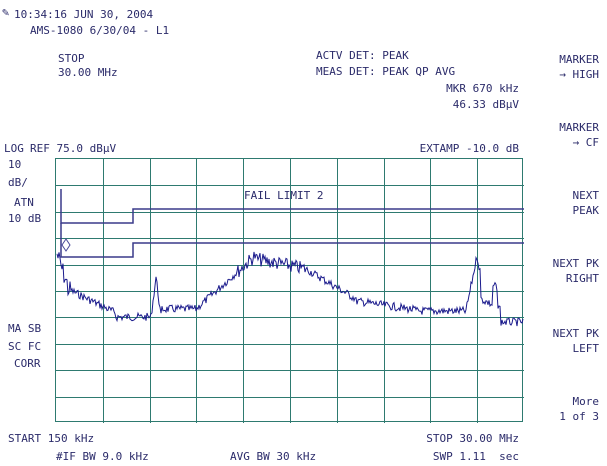 The height and width of the screenshot is (466, 607). What do you see at coordinates (586, 195) in the screenshot?
I see `softkey-line1: NEXT` at bounding box center [586, 195].